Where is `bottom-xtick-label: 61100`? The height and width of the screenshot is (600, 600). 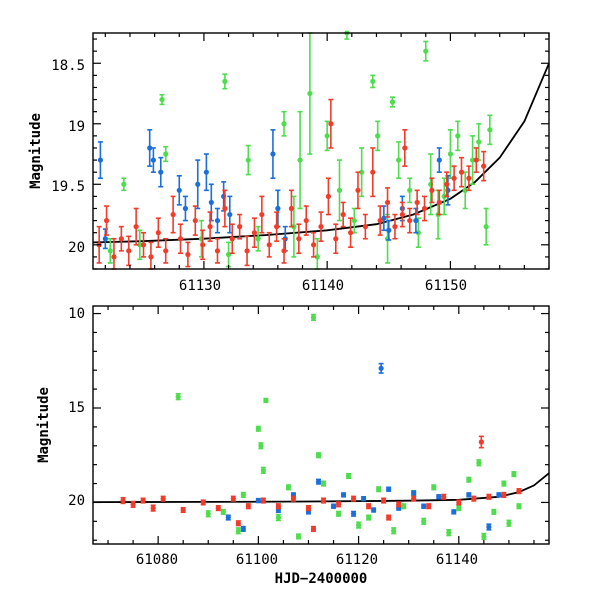 bottom-xtick-label: 61100 is located at coordinates (257, 560).